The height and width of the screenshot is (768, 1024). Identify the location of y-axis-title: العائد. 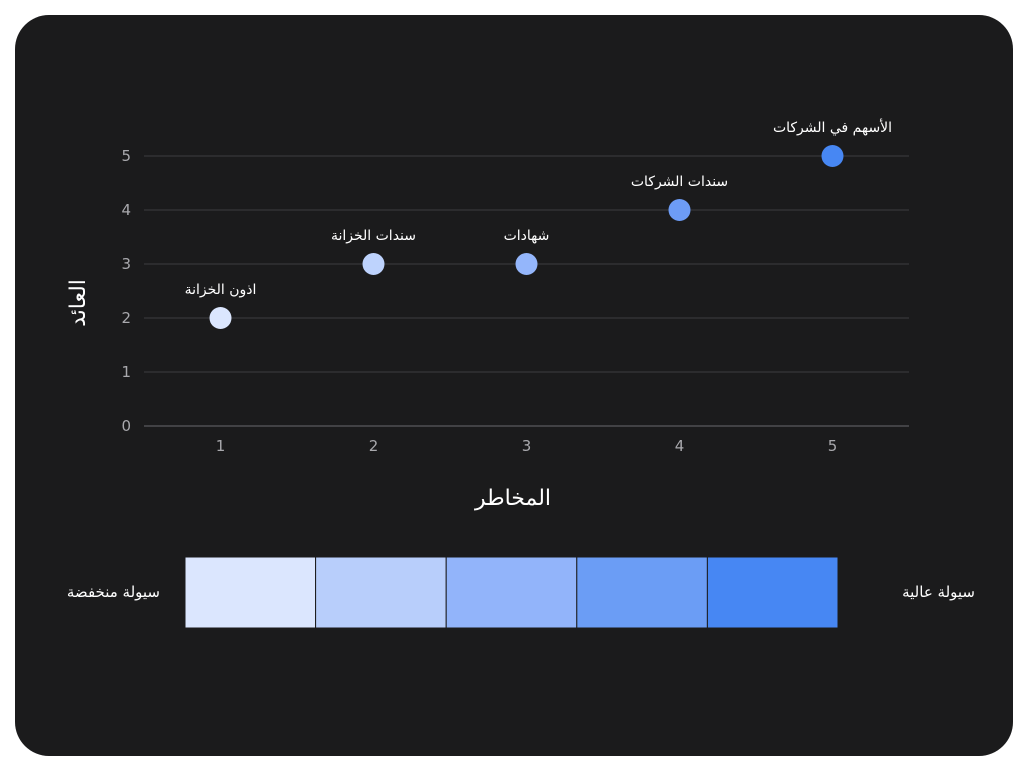
(78, 303).